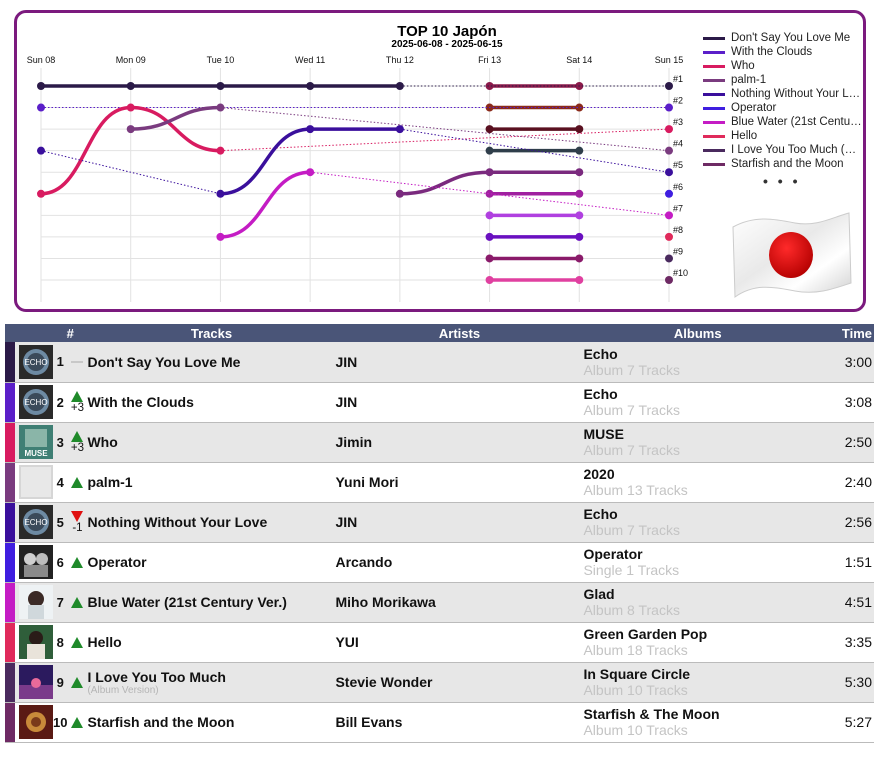 This screenshot has width=878, height=761. What do you see at coordinates (697, 722) in the screenshot?
I see `row-album: Starfish & The Moon Album 10 Tracks` at bounding box center [697, 722].